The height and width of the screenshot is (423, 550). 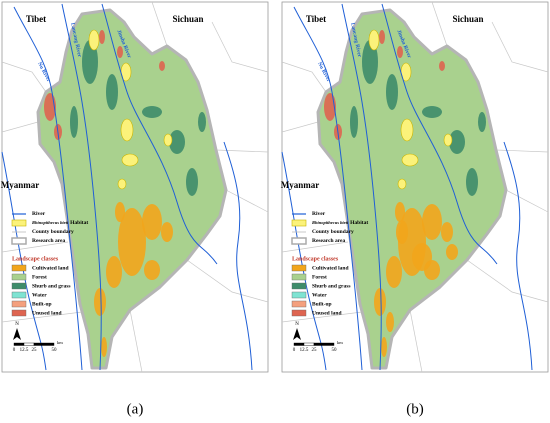 I want to click on legend-label: Forest, so click(x=39, y=277).